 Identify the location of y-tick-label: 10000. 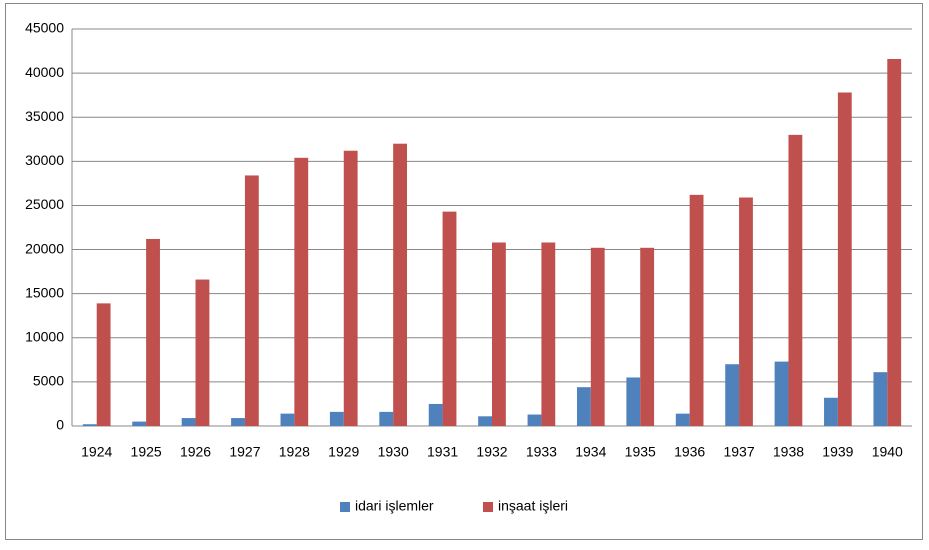
(44, 336).